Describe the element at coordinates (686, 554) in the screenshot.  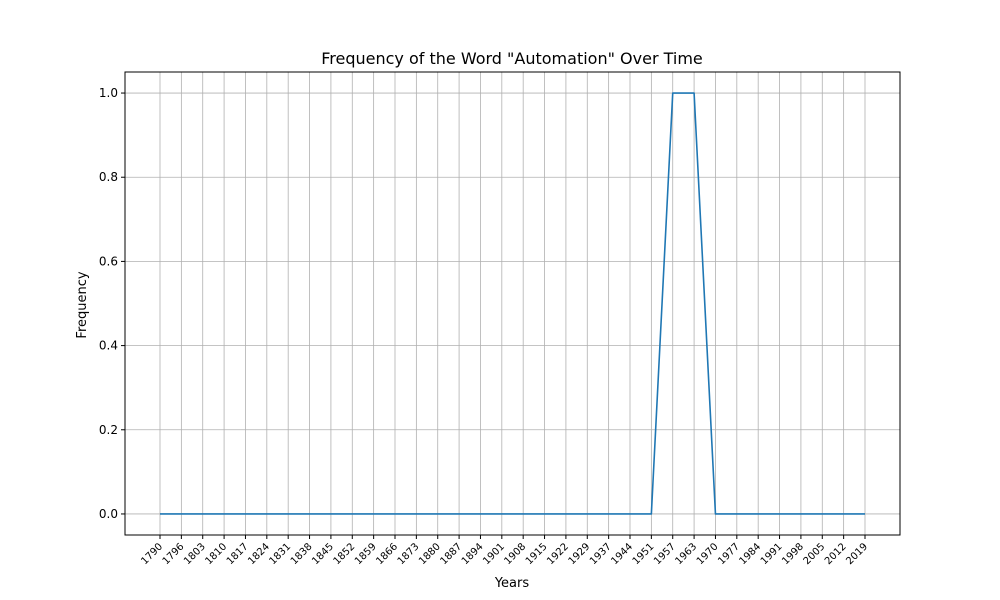
I see `x-tick-label: 1963` at that location.